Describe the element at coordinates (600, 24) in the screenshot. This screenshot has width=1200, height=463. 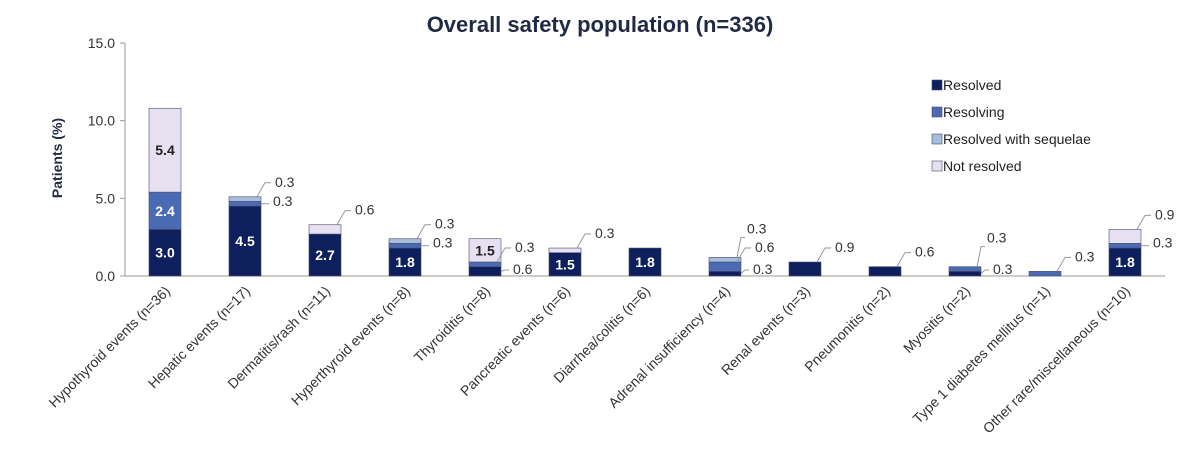
I see `chart-title: Overall safety population (n=336)` at that location.